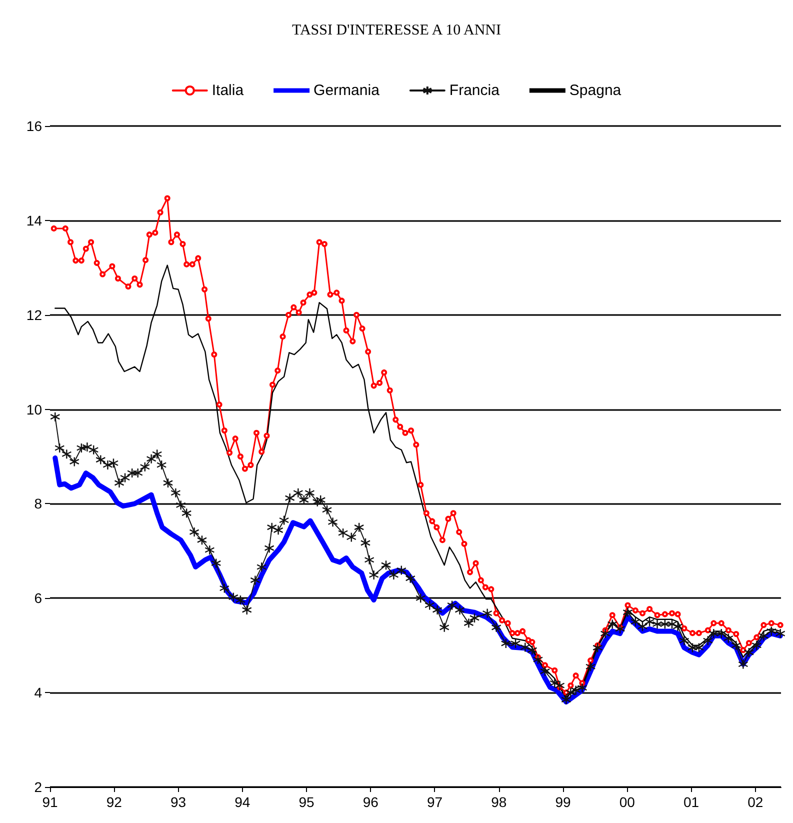  Describe the element at coordinates (114, 802) in the screenshot. I see `x-tick-label: 92` at that location.